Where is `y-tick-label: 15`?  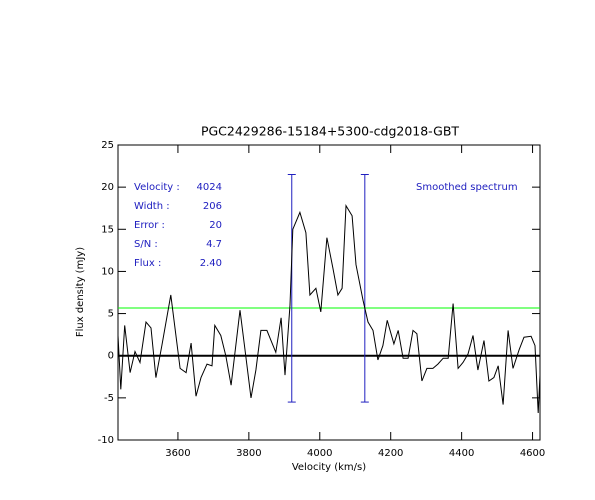 y-tick-label: 15 is located at coordinates (107, 229).